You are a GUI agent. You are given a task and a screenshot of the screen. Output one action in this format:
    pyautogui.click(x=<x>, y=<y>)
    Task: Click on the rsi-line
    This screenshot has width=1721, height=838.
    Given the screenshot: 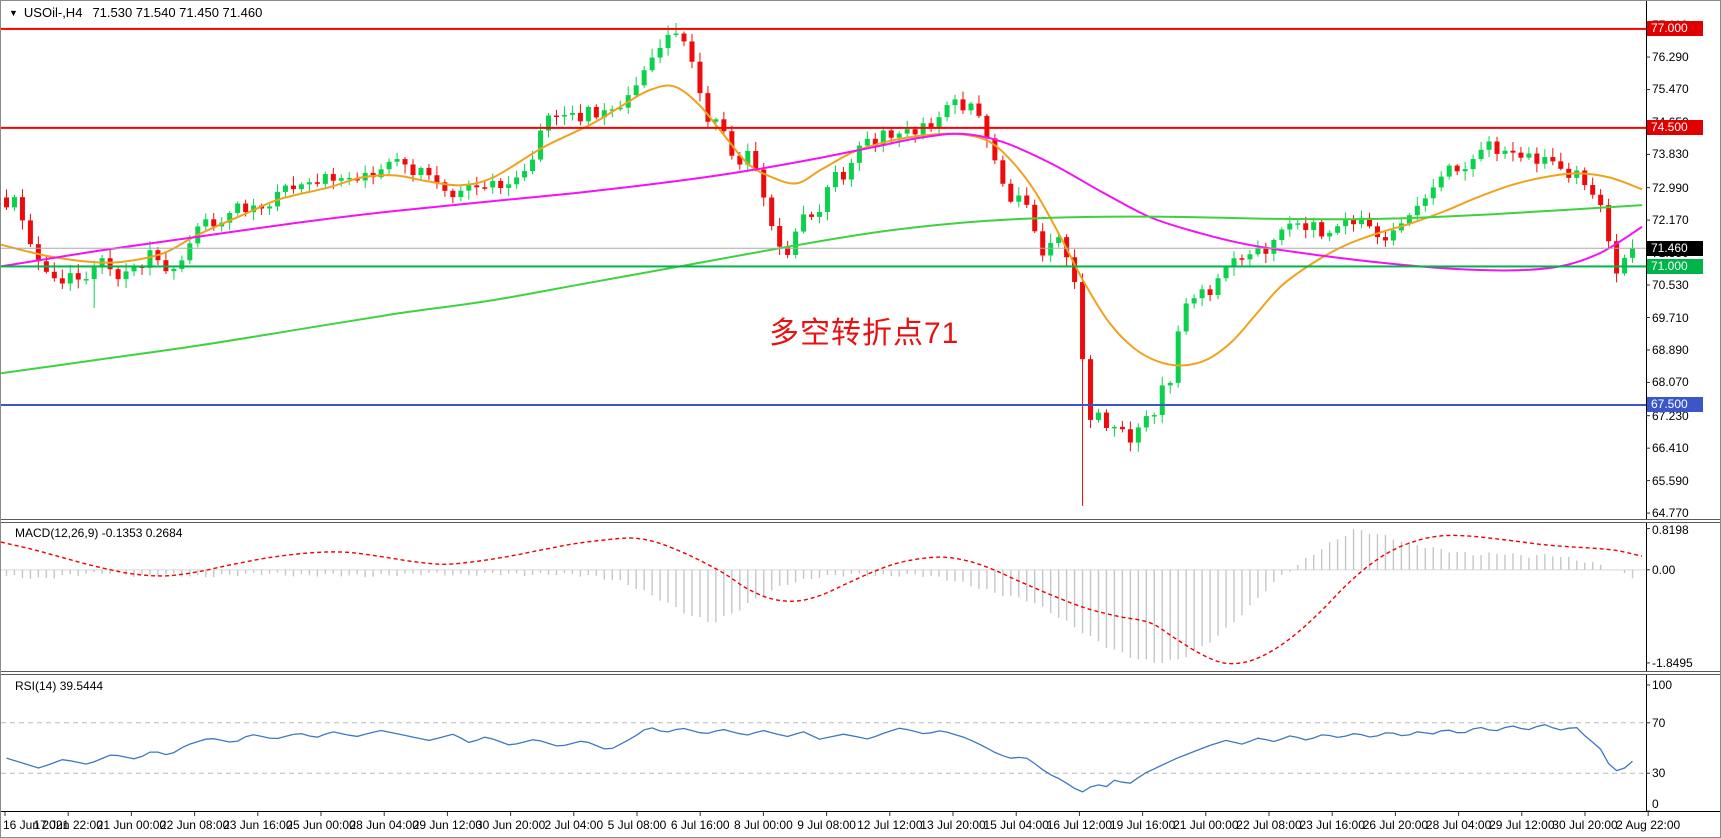 What is the action you would take?
    pyautogui.click(x=819, y=758)
    